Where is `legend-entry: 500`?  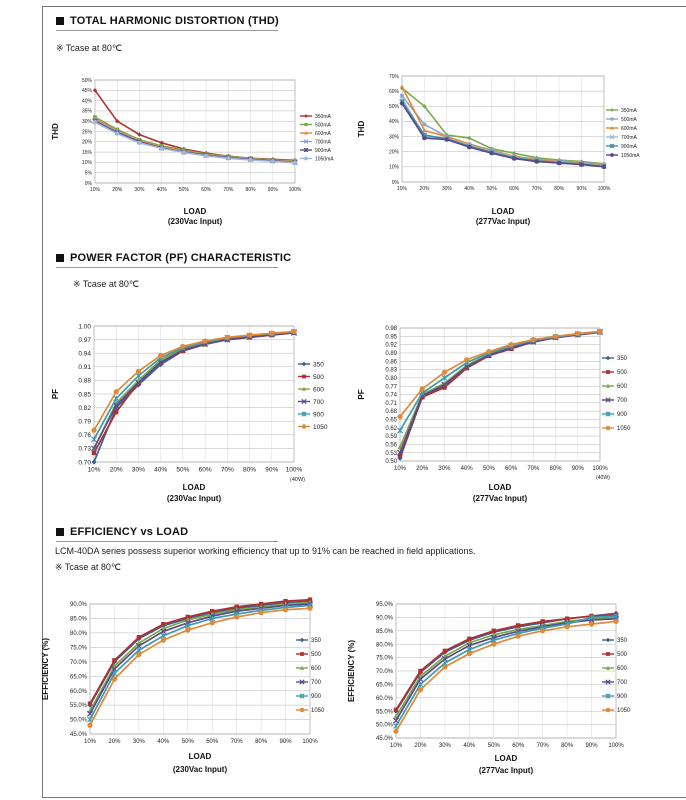
legend-entry: 500 is located at coordinates (615, 655).